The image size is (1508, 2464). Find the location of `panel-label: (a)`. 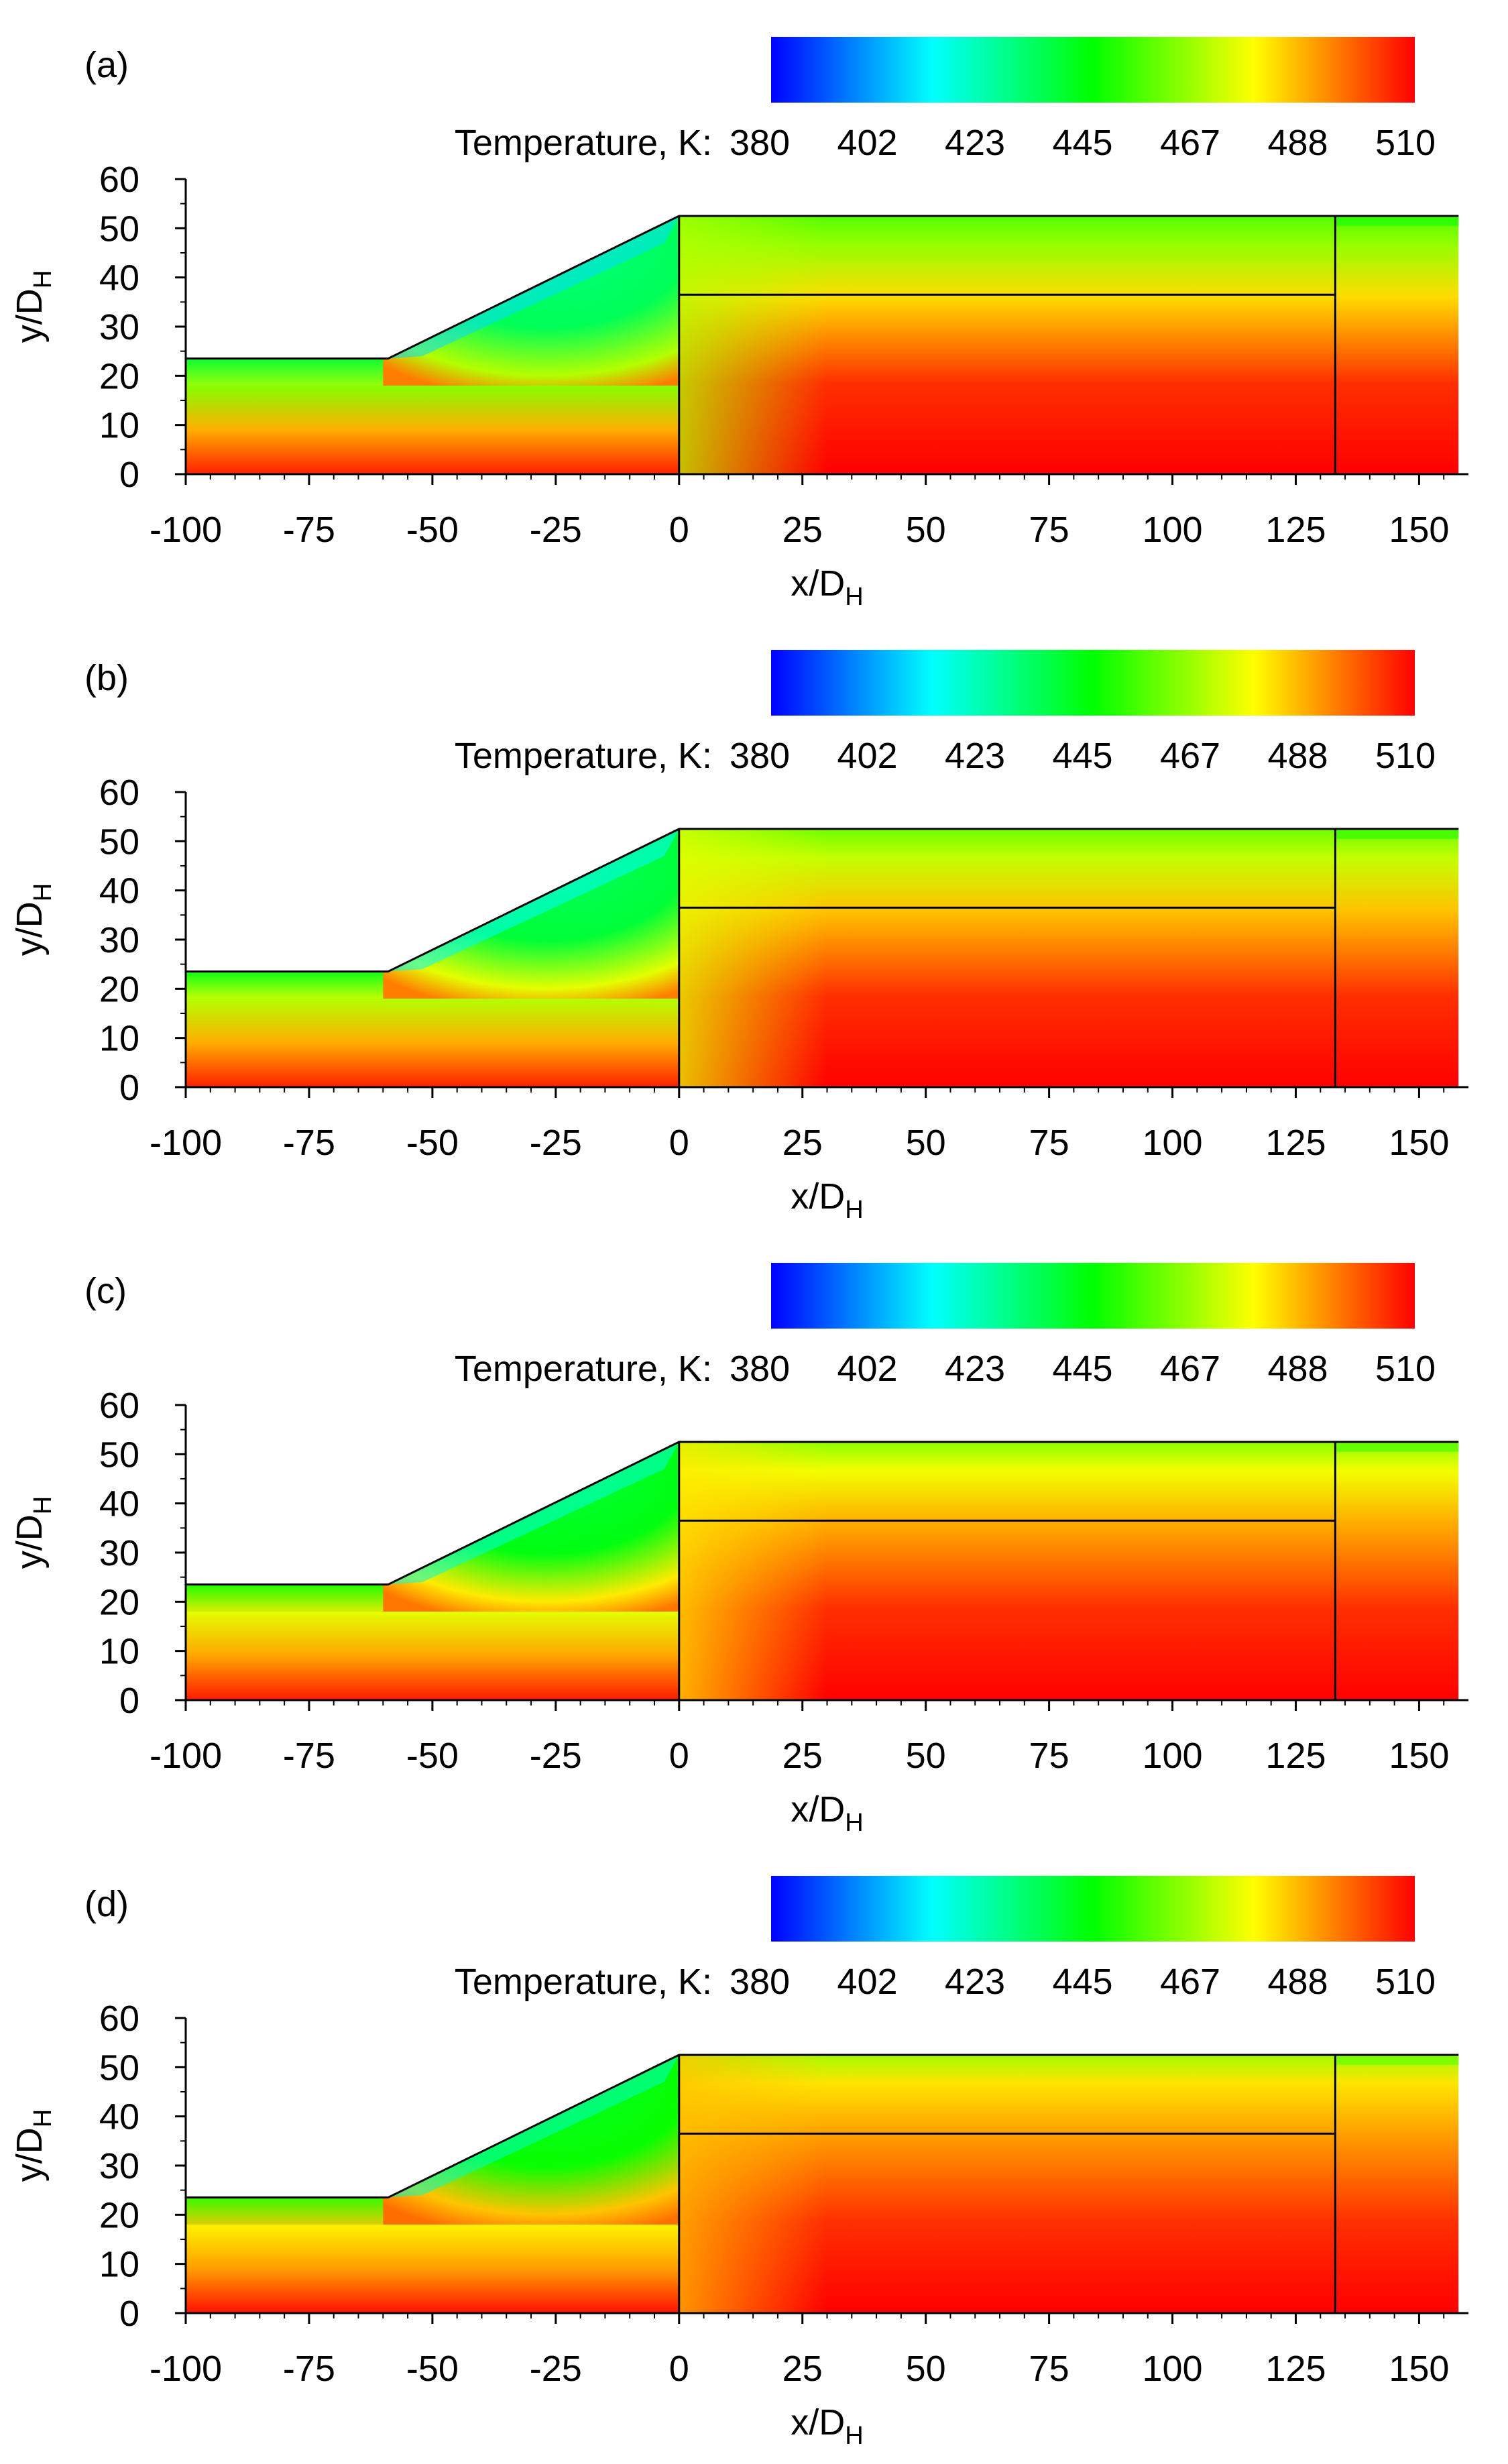

panel-label: (a) is located at coordinates (106, 65).